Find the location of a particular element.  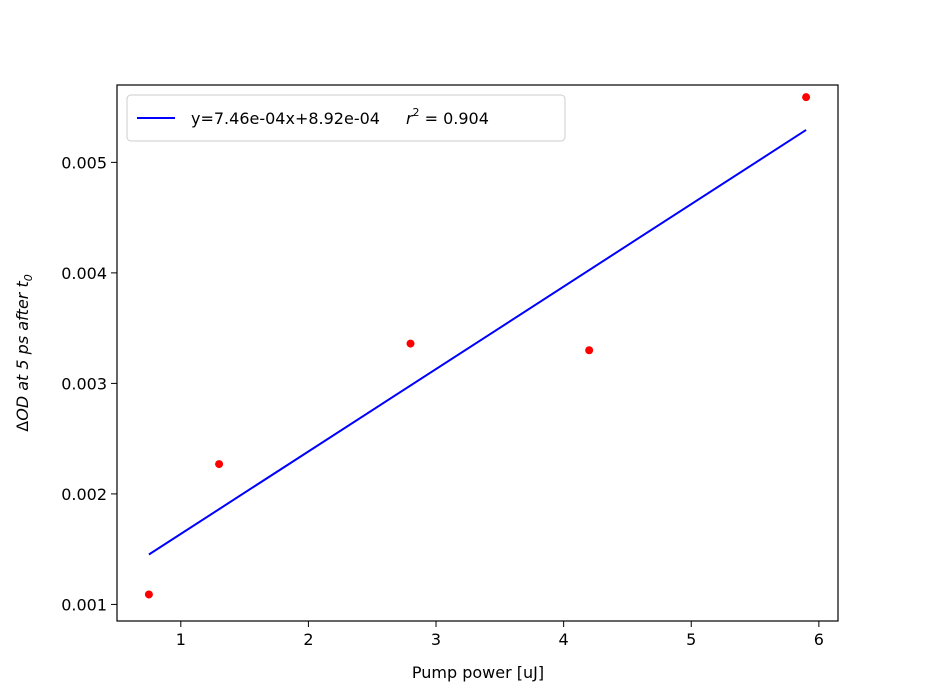

y-axis-label-prefix: Δ is located at coordinates (22, 426).